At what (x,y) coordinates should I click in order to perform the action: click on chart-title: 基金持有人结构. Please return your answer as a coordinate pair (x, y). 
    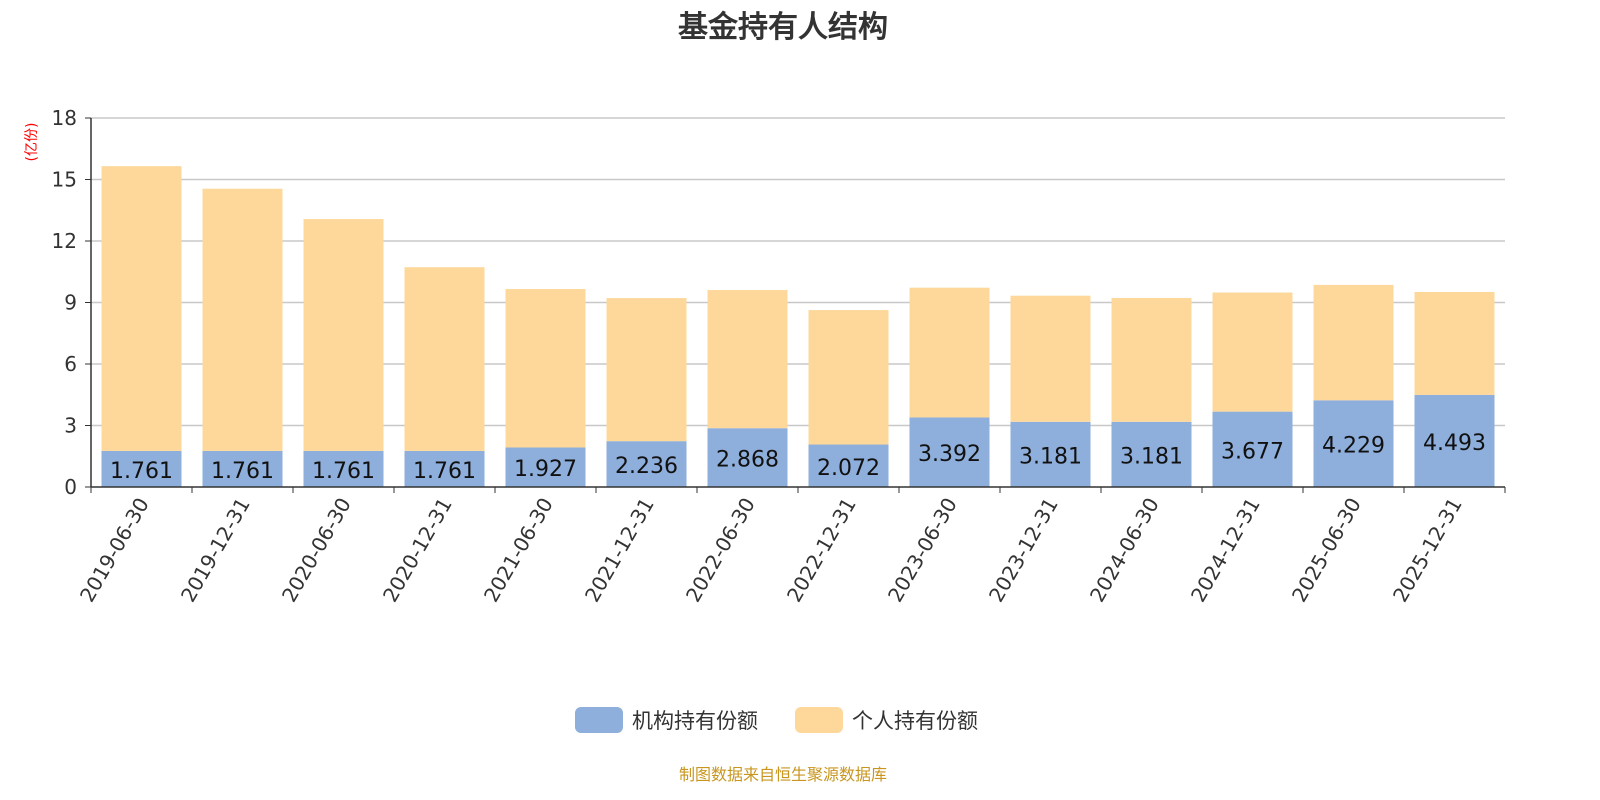
    Looking at the image, I should click on (783, 27).